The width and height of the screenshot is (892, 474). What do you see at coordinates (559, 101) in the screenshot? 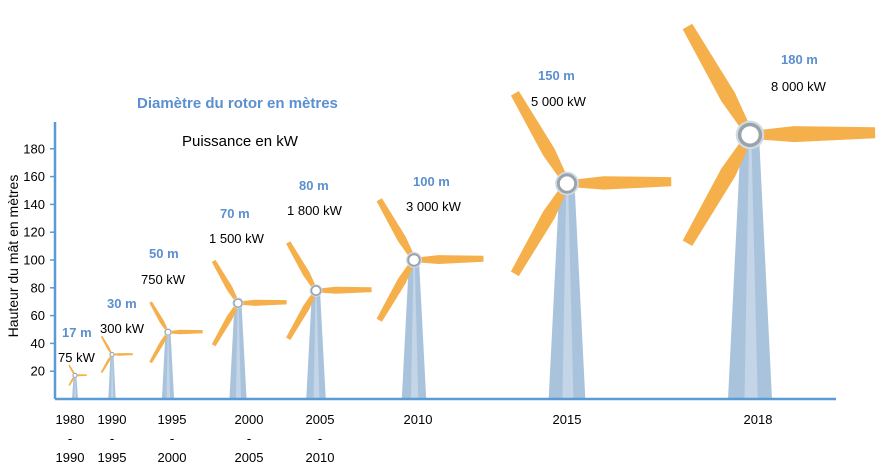
I see `power-label: 5 000 kW` at bounding box center [559, 101].